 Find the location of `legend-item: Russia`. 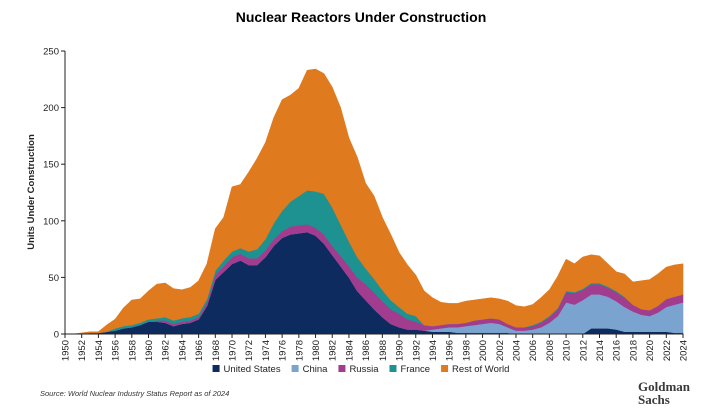

legend-item: Russia is located at coordinates (358, 369).